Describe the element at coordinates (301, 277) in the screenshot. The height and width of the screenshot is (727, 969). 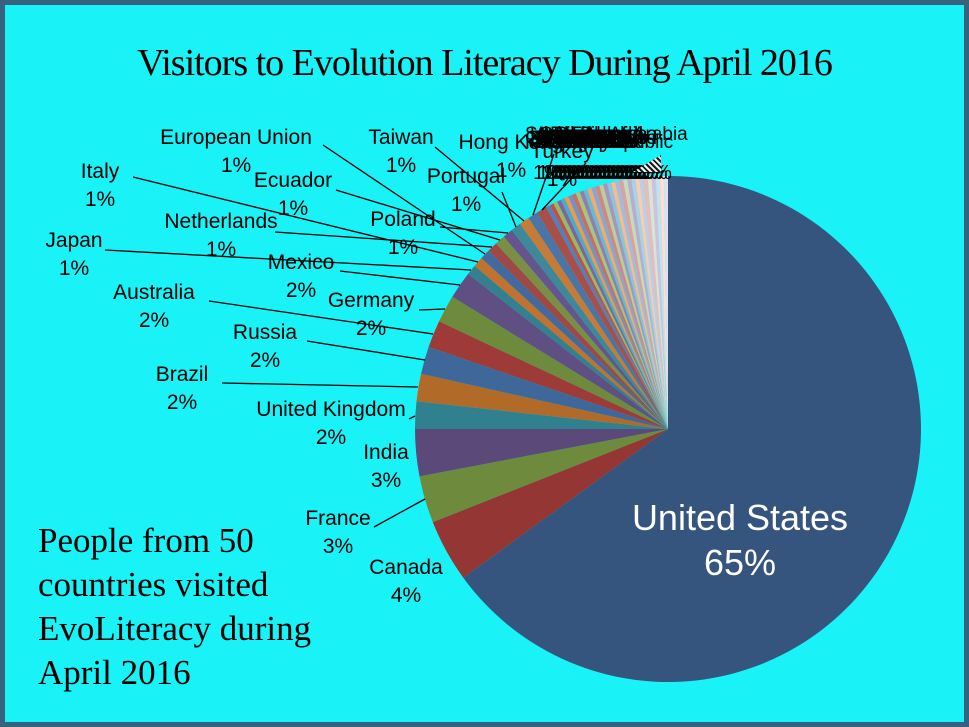
I see `pie-callout-mexico: Mexico 2%` at that location.